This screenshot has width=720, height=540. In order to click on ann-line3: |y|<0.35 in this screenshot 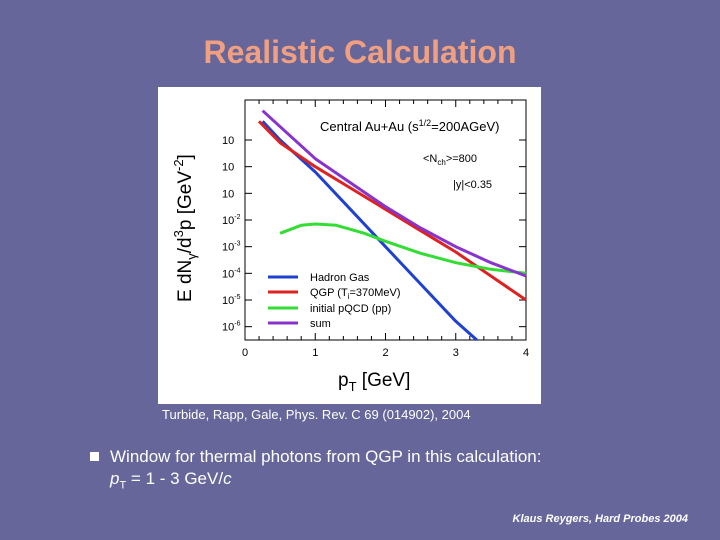, I will do `click(472, 185)`.